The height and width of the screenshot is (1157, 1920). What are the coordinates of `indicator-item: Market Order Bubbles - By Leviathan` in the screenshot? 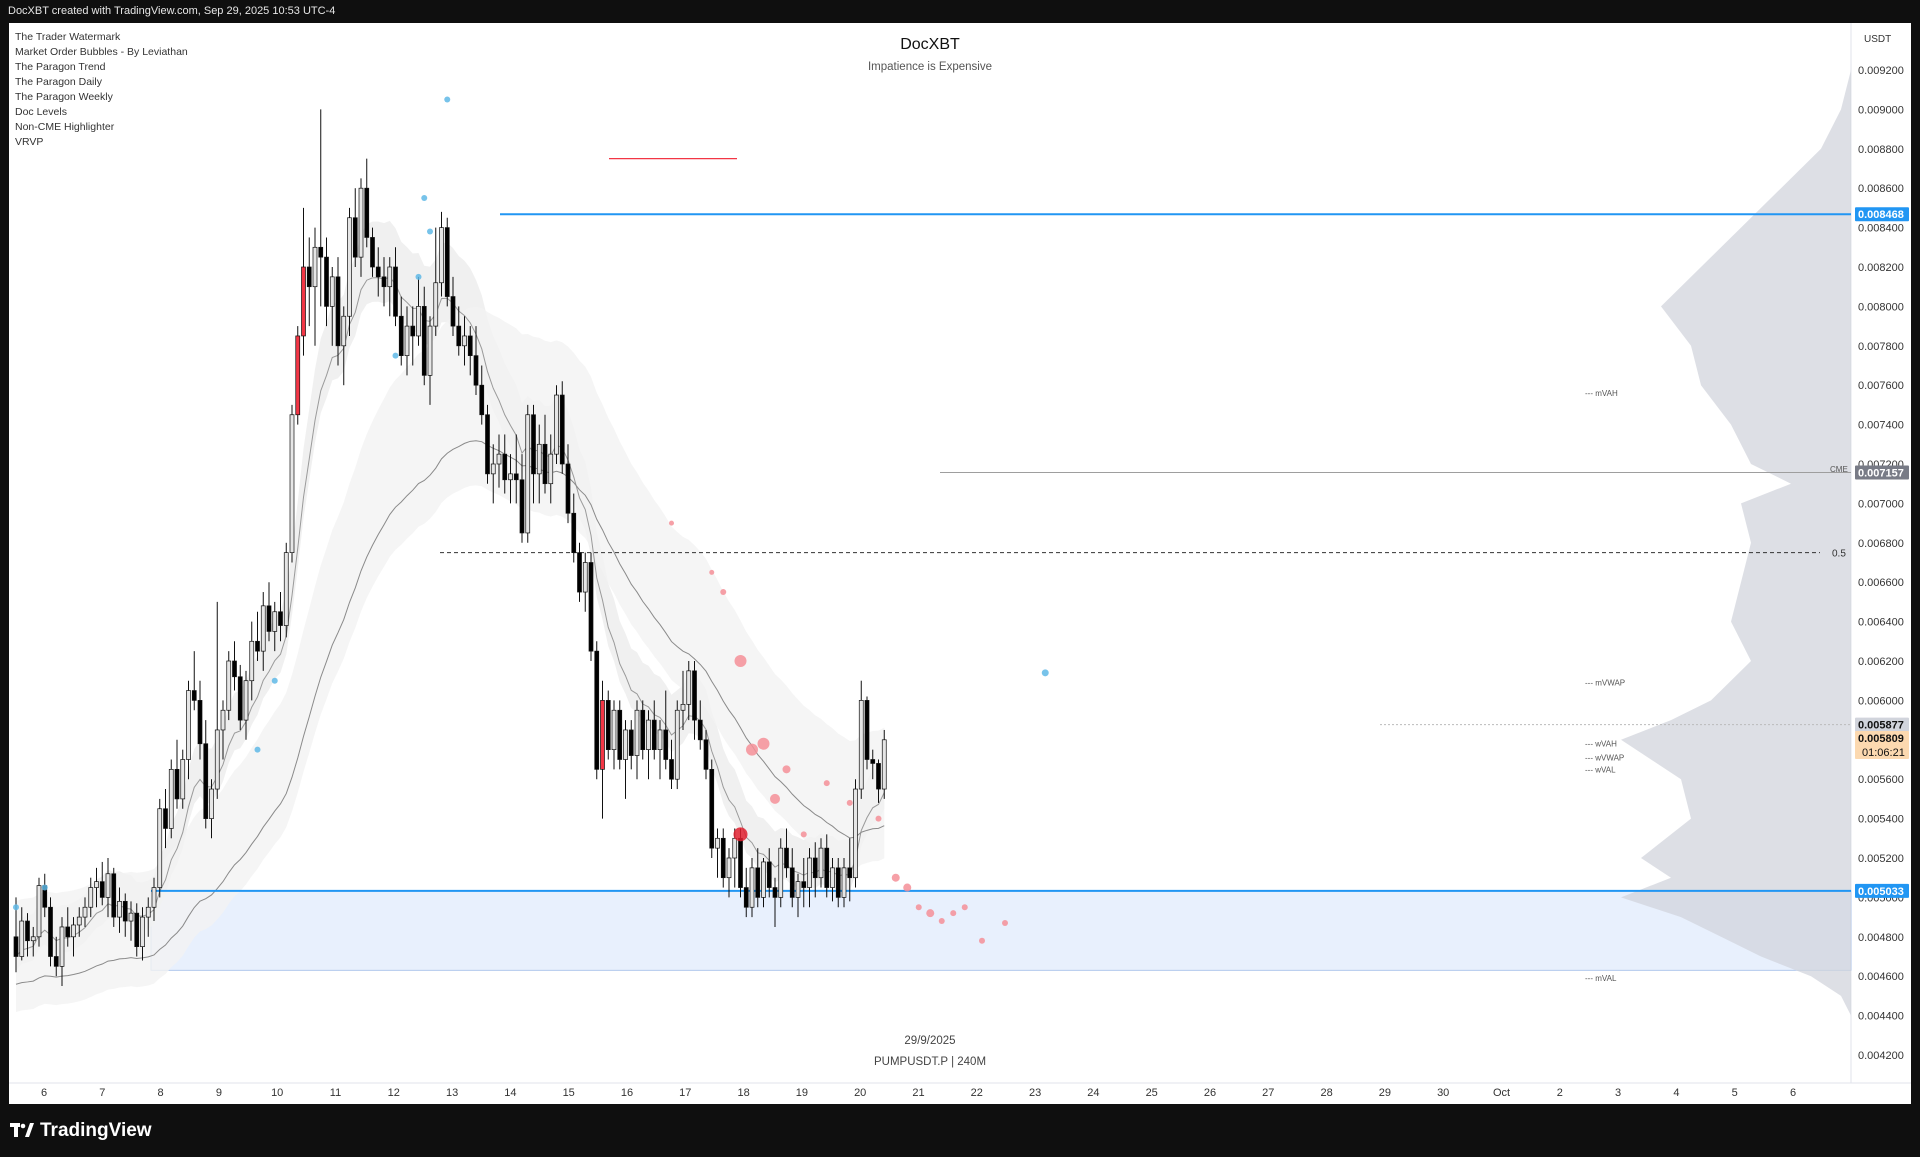 It's located at (101, 52).